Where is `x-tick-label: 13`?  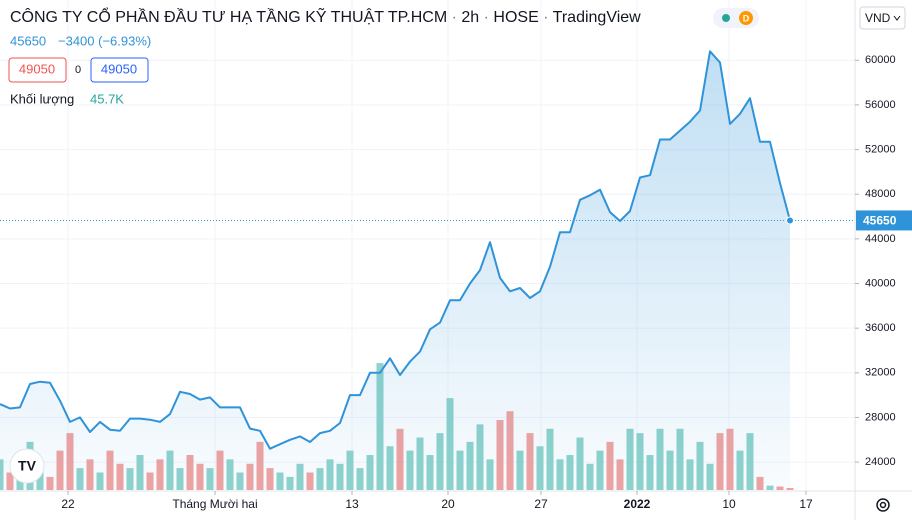
x-tick-label: 13 is located at coordinates (352, 504).